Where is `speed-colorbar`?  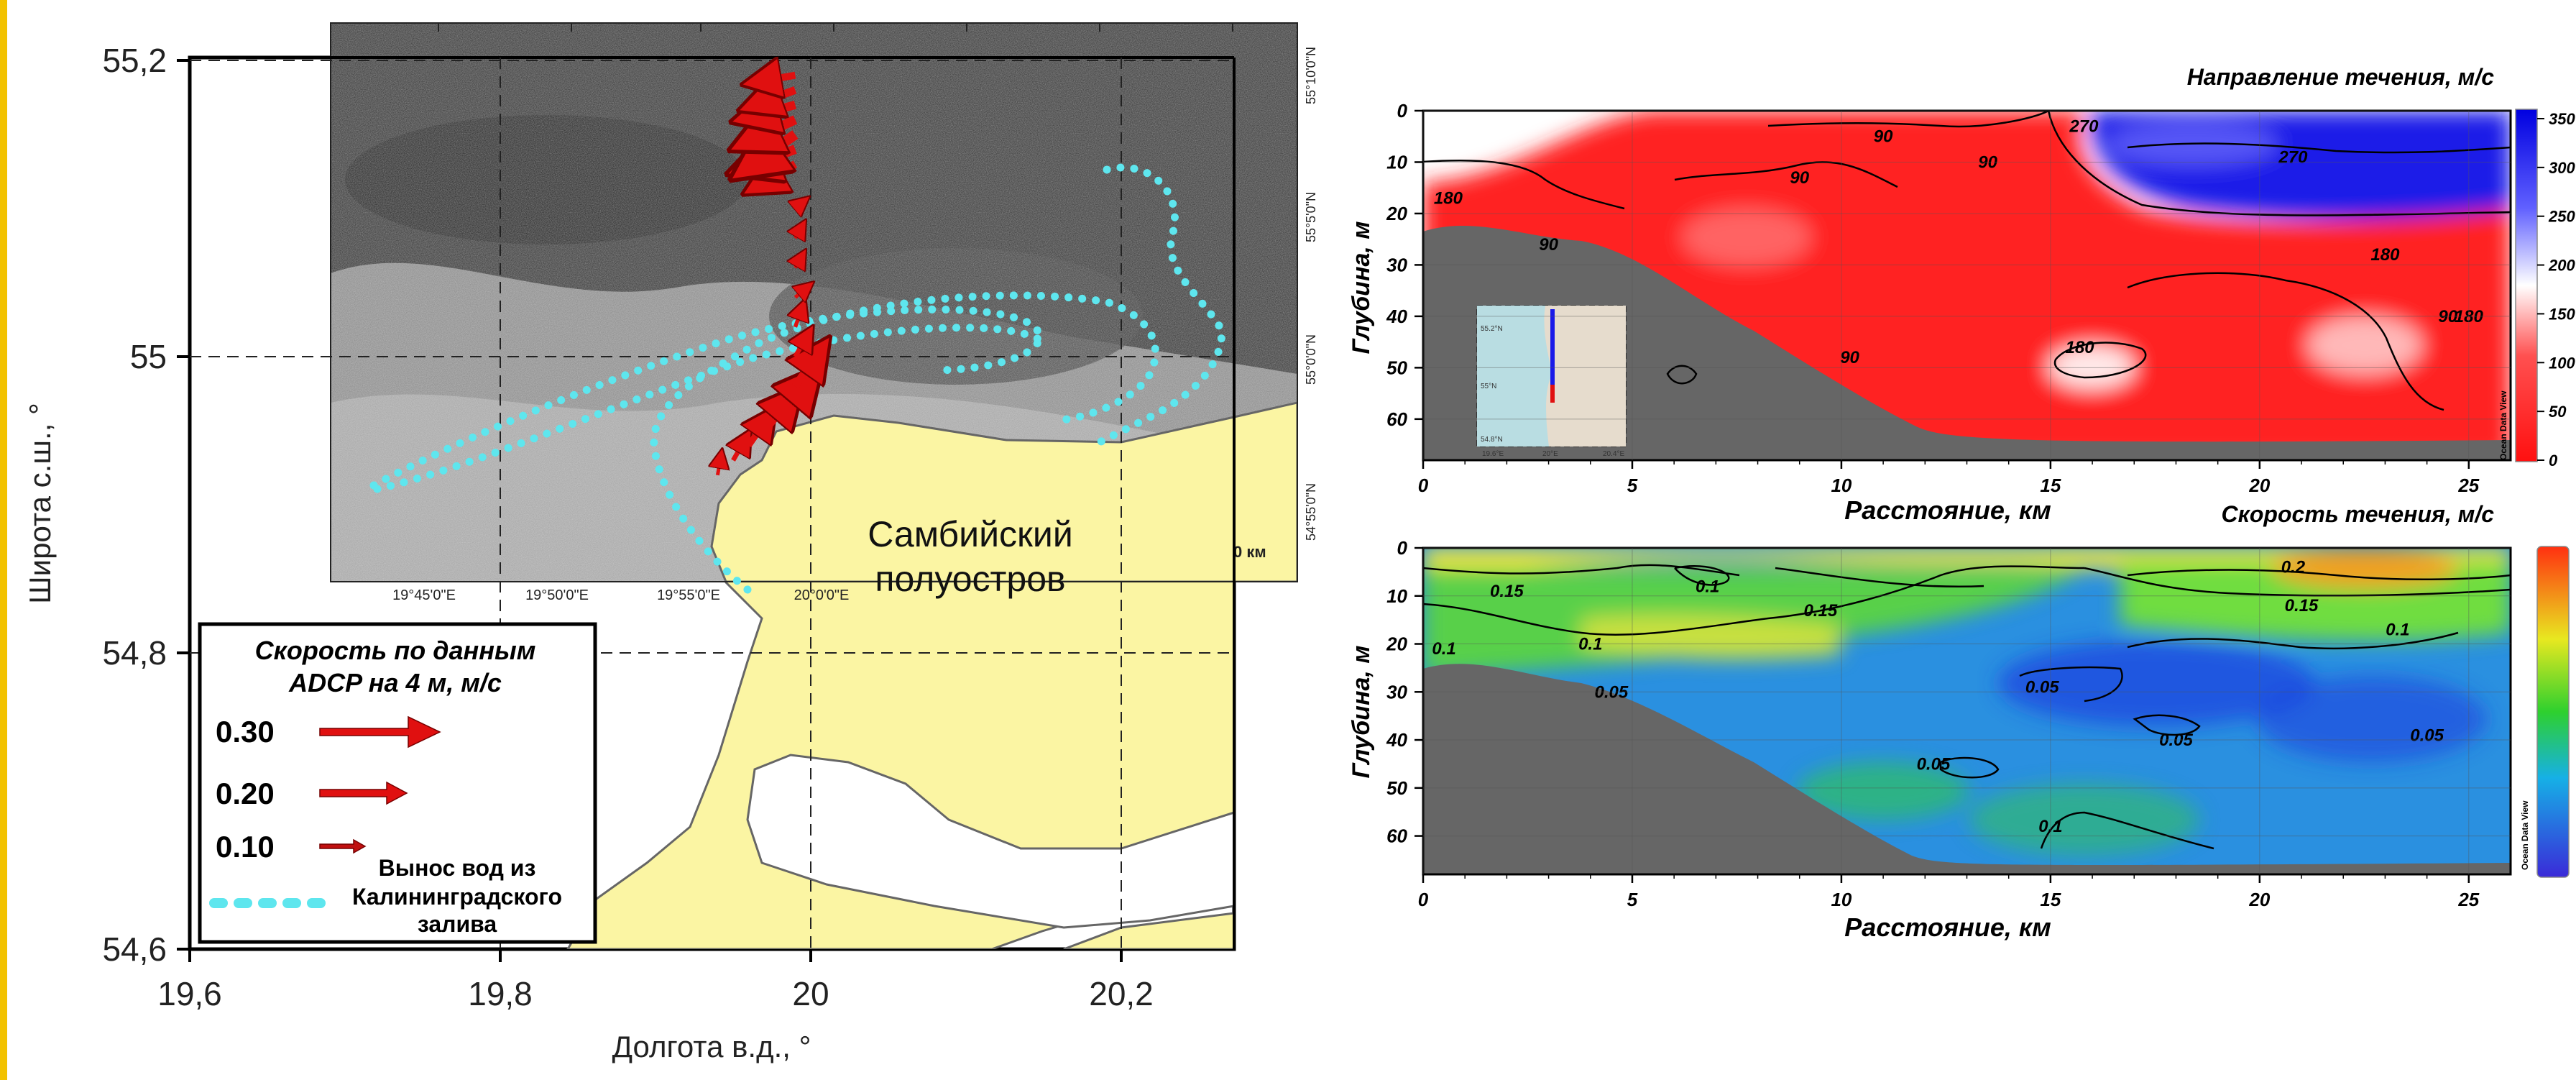
speed-colorbar is located at coordinates (2553, 712).